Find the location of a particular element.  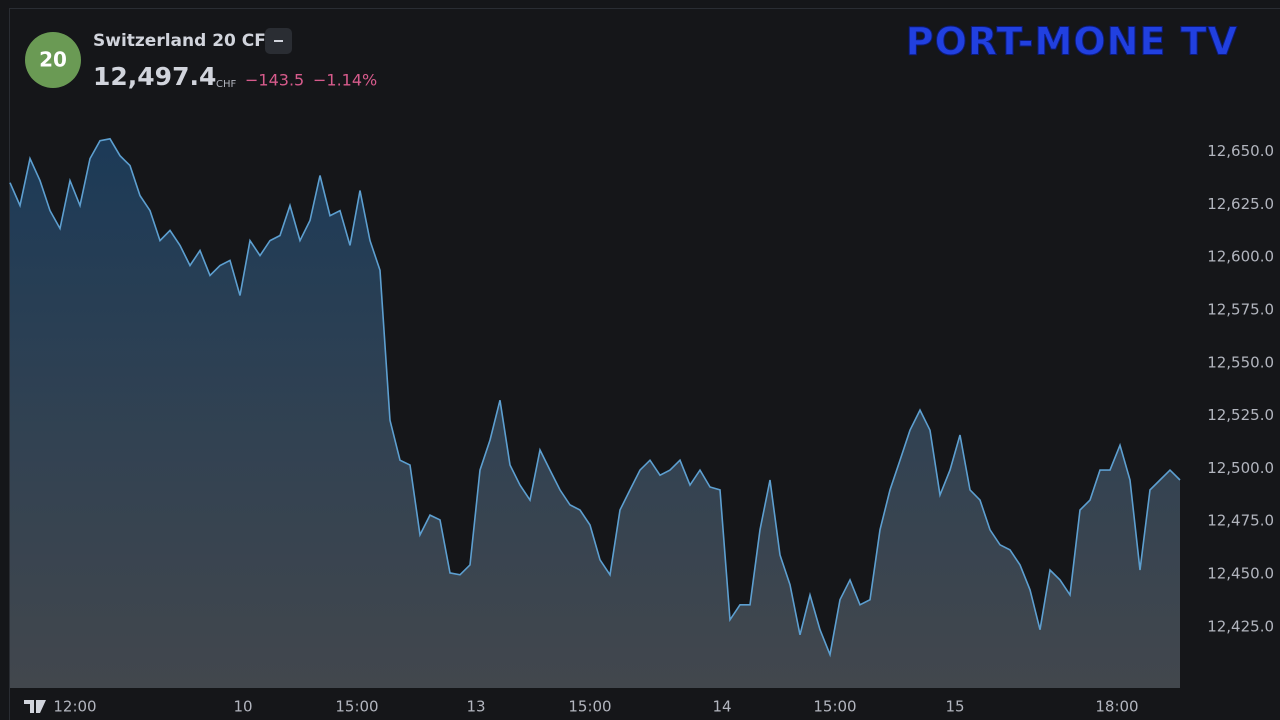

y-tick-label: 12,425.0 is located at coordinates (1240, 626).